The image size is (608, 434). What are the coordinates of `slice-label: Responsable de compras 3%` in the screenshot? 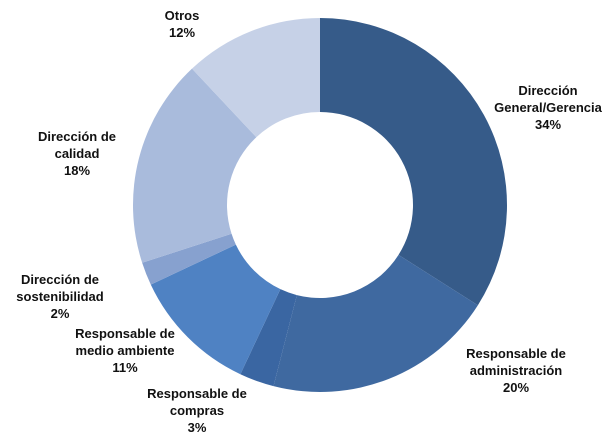 It's located at (197, 409).